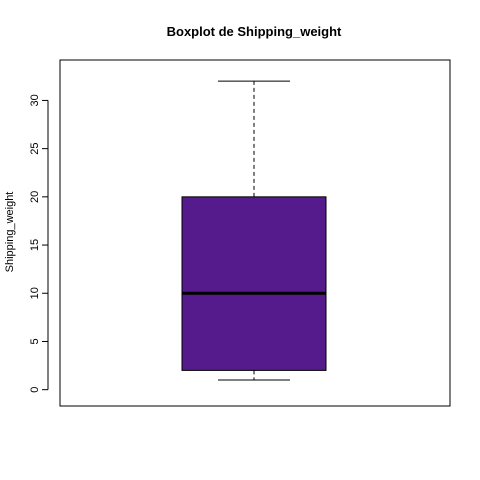 This screenshot has width=480, height=480. I want to click on y-axis: 0 5 10 15 20 25 30, so click(39, 243).